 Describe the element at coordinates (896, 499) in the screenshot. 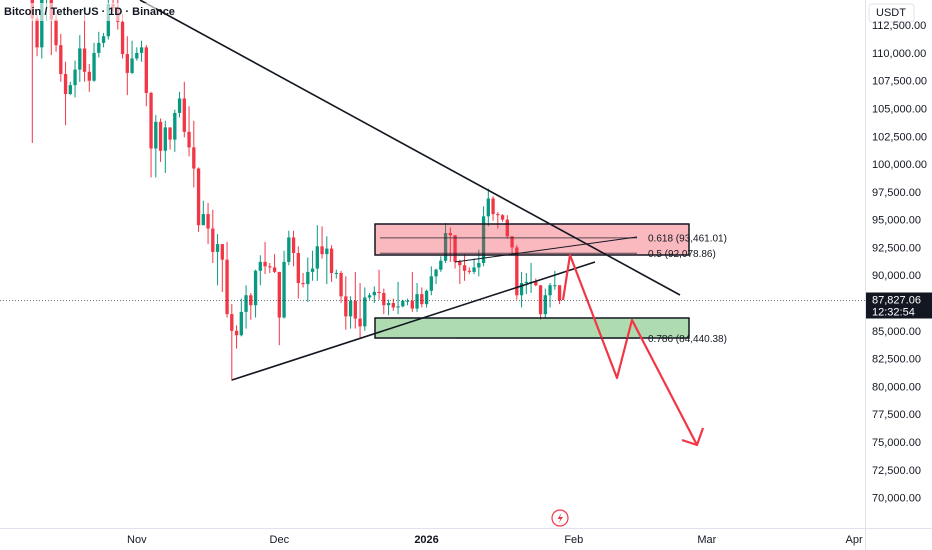

I see `y-tick-label: 70,000.00` at that location.